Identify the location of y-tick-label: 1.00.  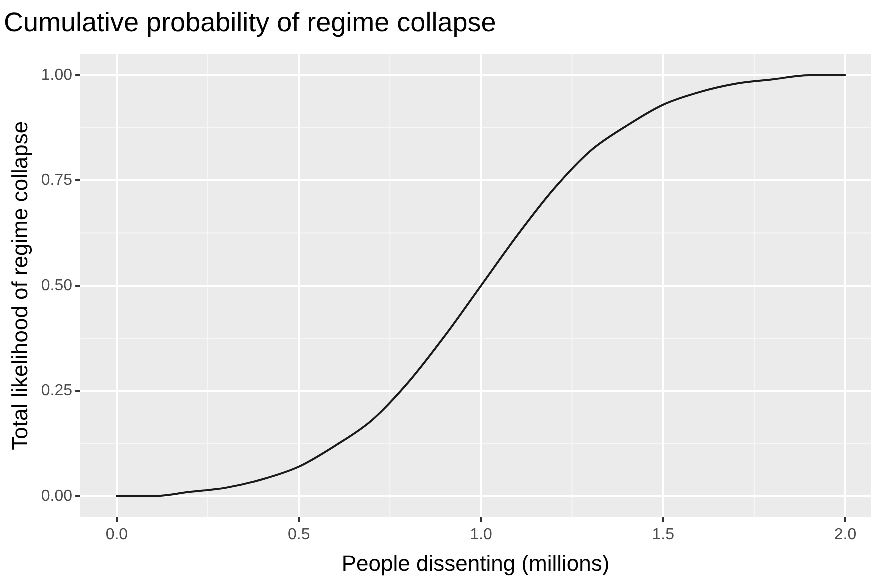
(57, 75).